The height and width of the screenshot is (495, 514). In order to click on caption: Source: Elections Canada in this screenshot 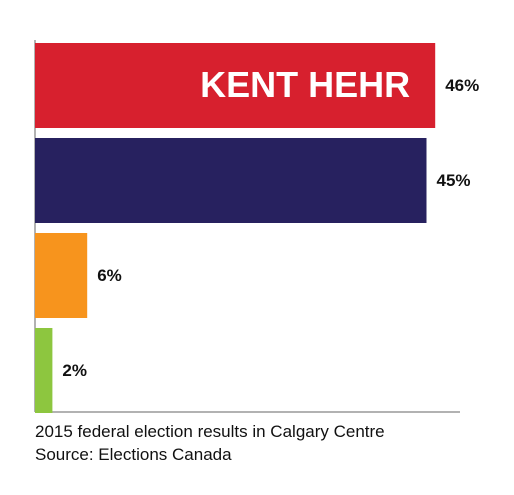, I will do `click(133, 454)`.